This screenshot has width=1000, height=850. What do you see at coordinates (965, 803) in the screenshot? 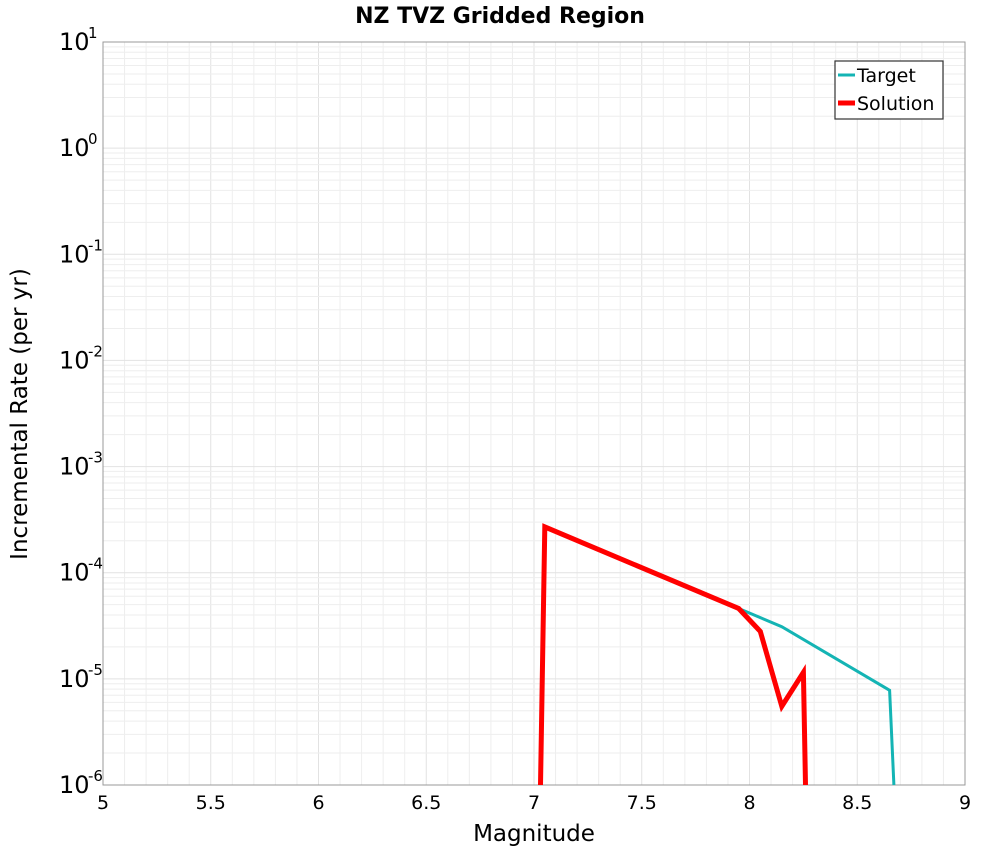
I see `x-tick-label: 9` at bounding box center [965, 803].